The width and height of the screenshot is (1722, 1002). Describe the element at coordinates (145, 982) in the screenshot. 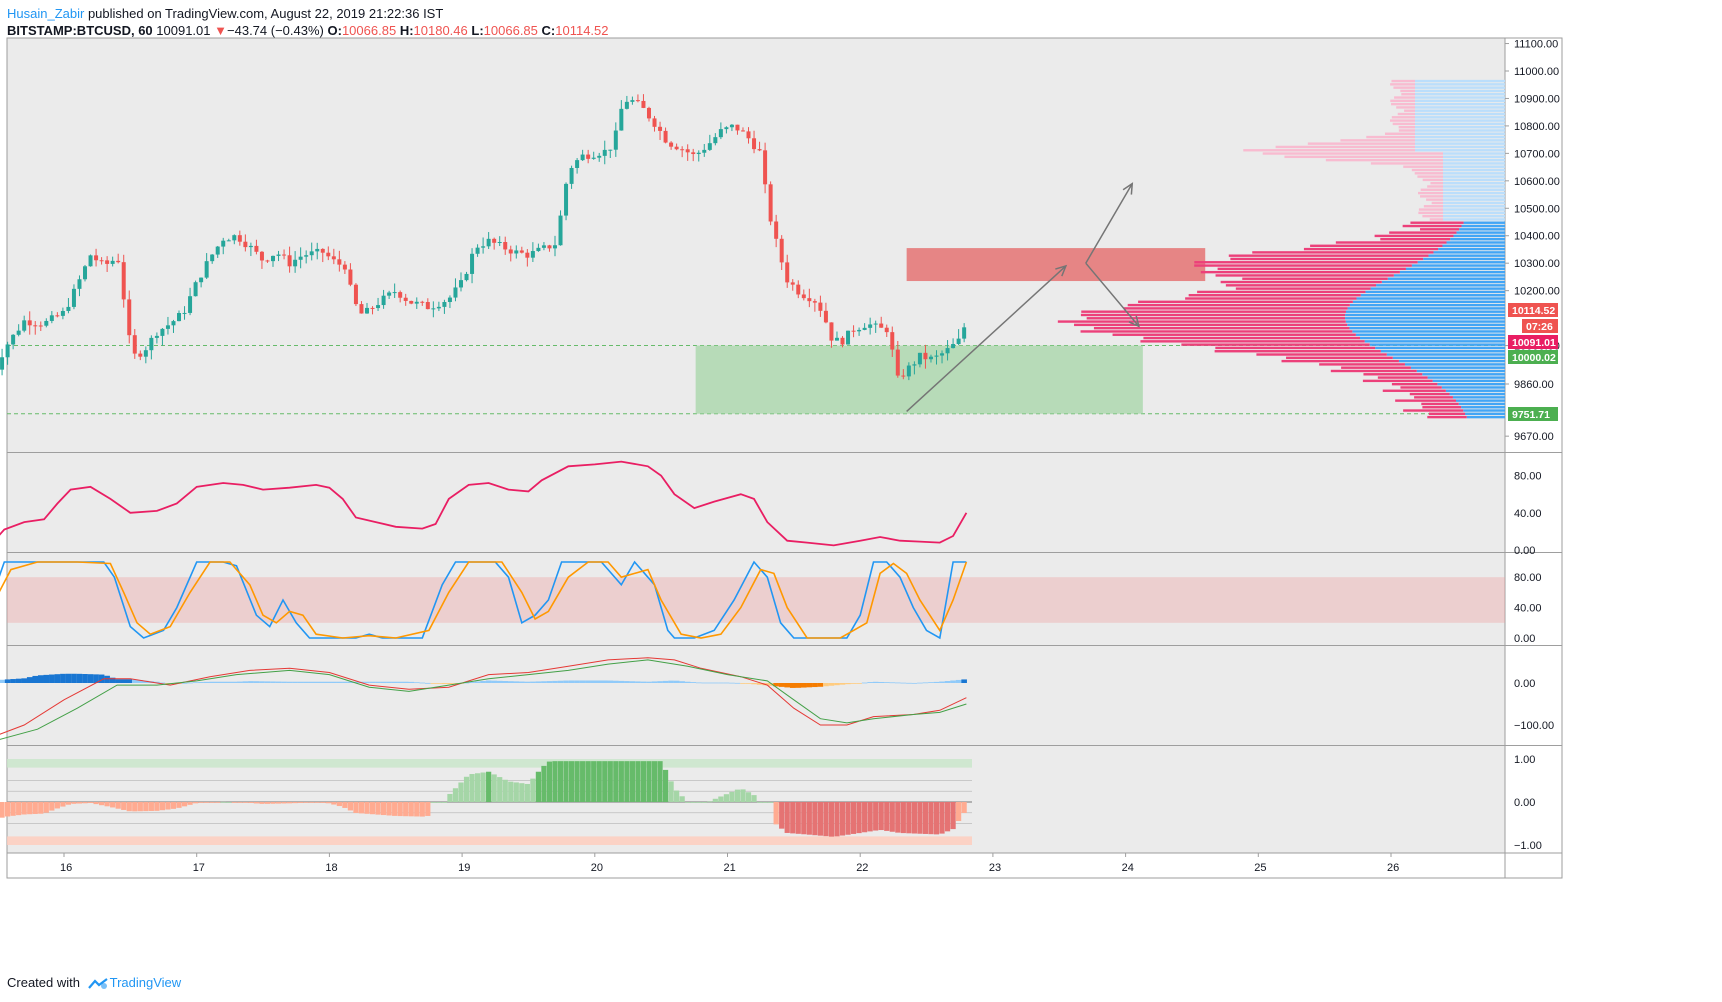

I see `tradingview-brand-link: TradingView` at that location.